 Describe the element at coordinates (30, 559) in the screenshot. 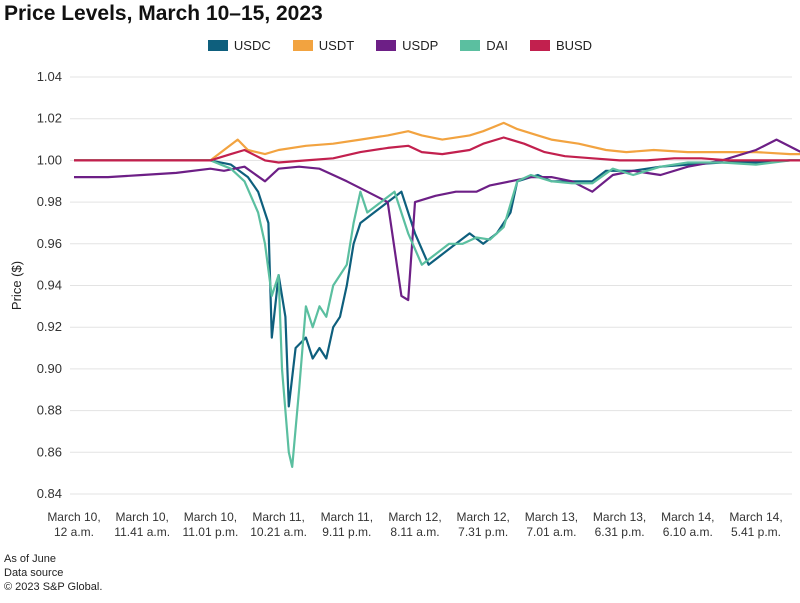

I see `footer-note: As of June` at that location.